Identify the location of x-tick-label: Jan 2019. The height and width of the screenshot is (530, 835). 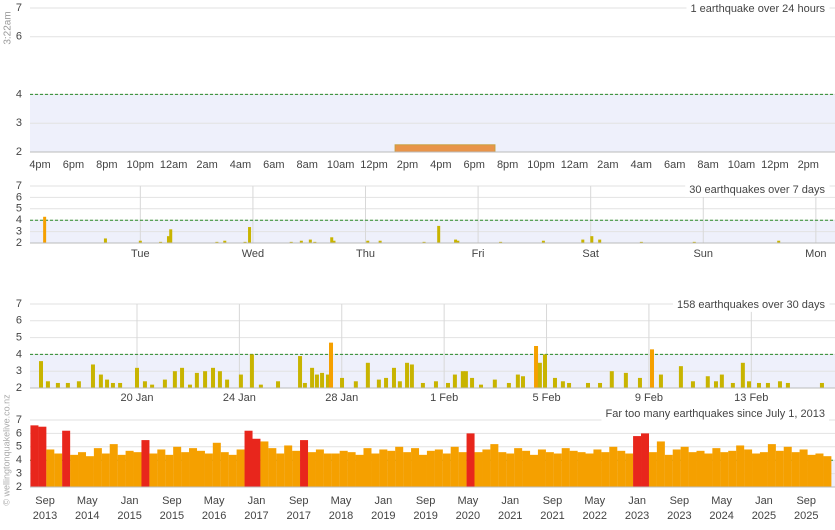
(383, 508).